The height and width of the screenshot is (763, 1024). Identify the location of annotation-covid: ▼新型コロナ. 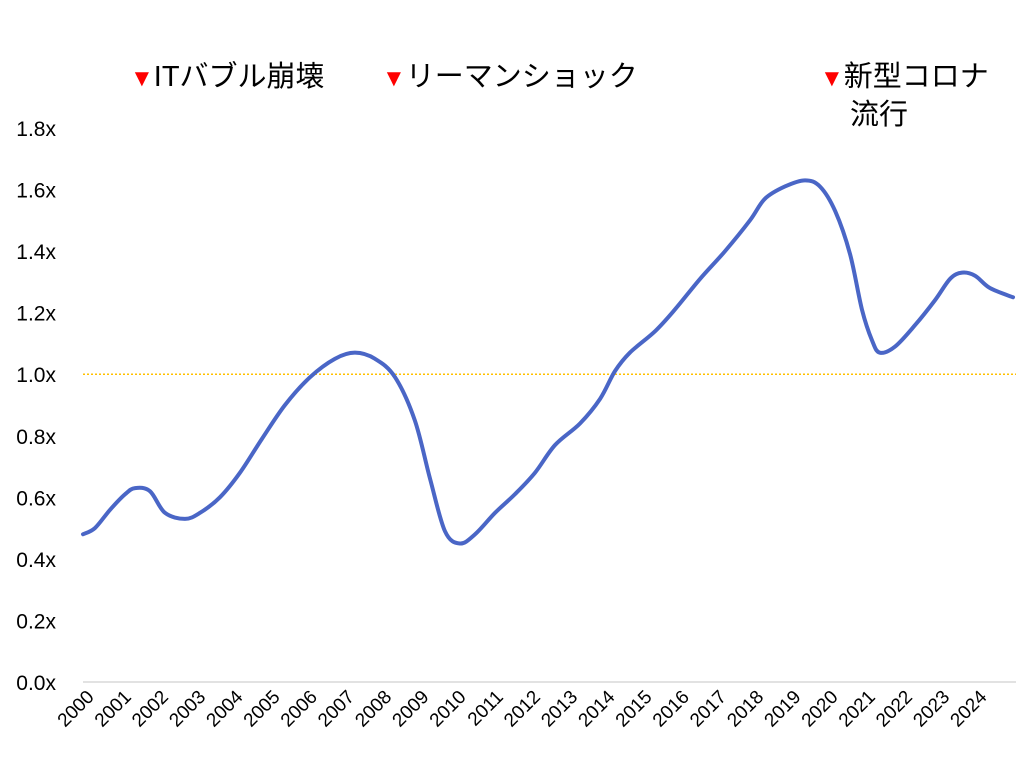
(904, 78).